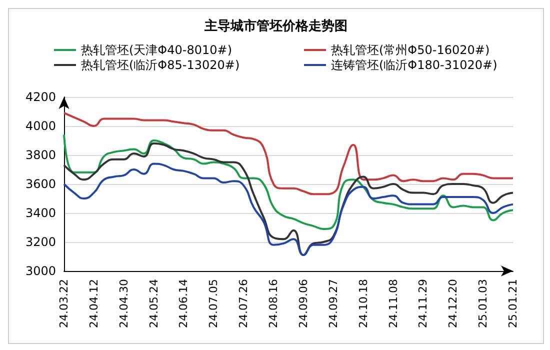 The height and width of the screenshot is (350, 550). I want to click on y-tick-label: 3600, so click(40, 184).